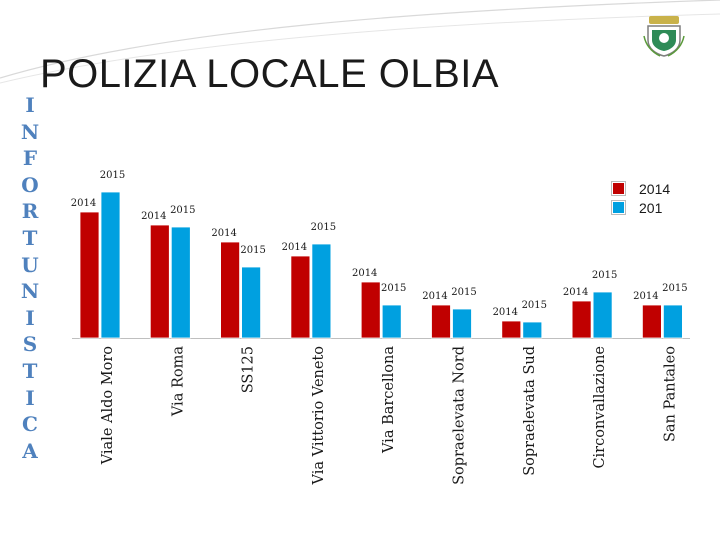 The image size is (720, 540). Describe the element at coordinates (108, 405) in the screenshot. I see `category-label: Viale Aldo Moro` at that location.